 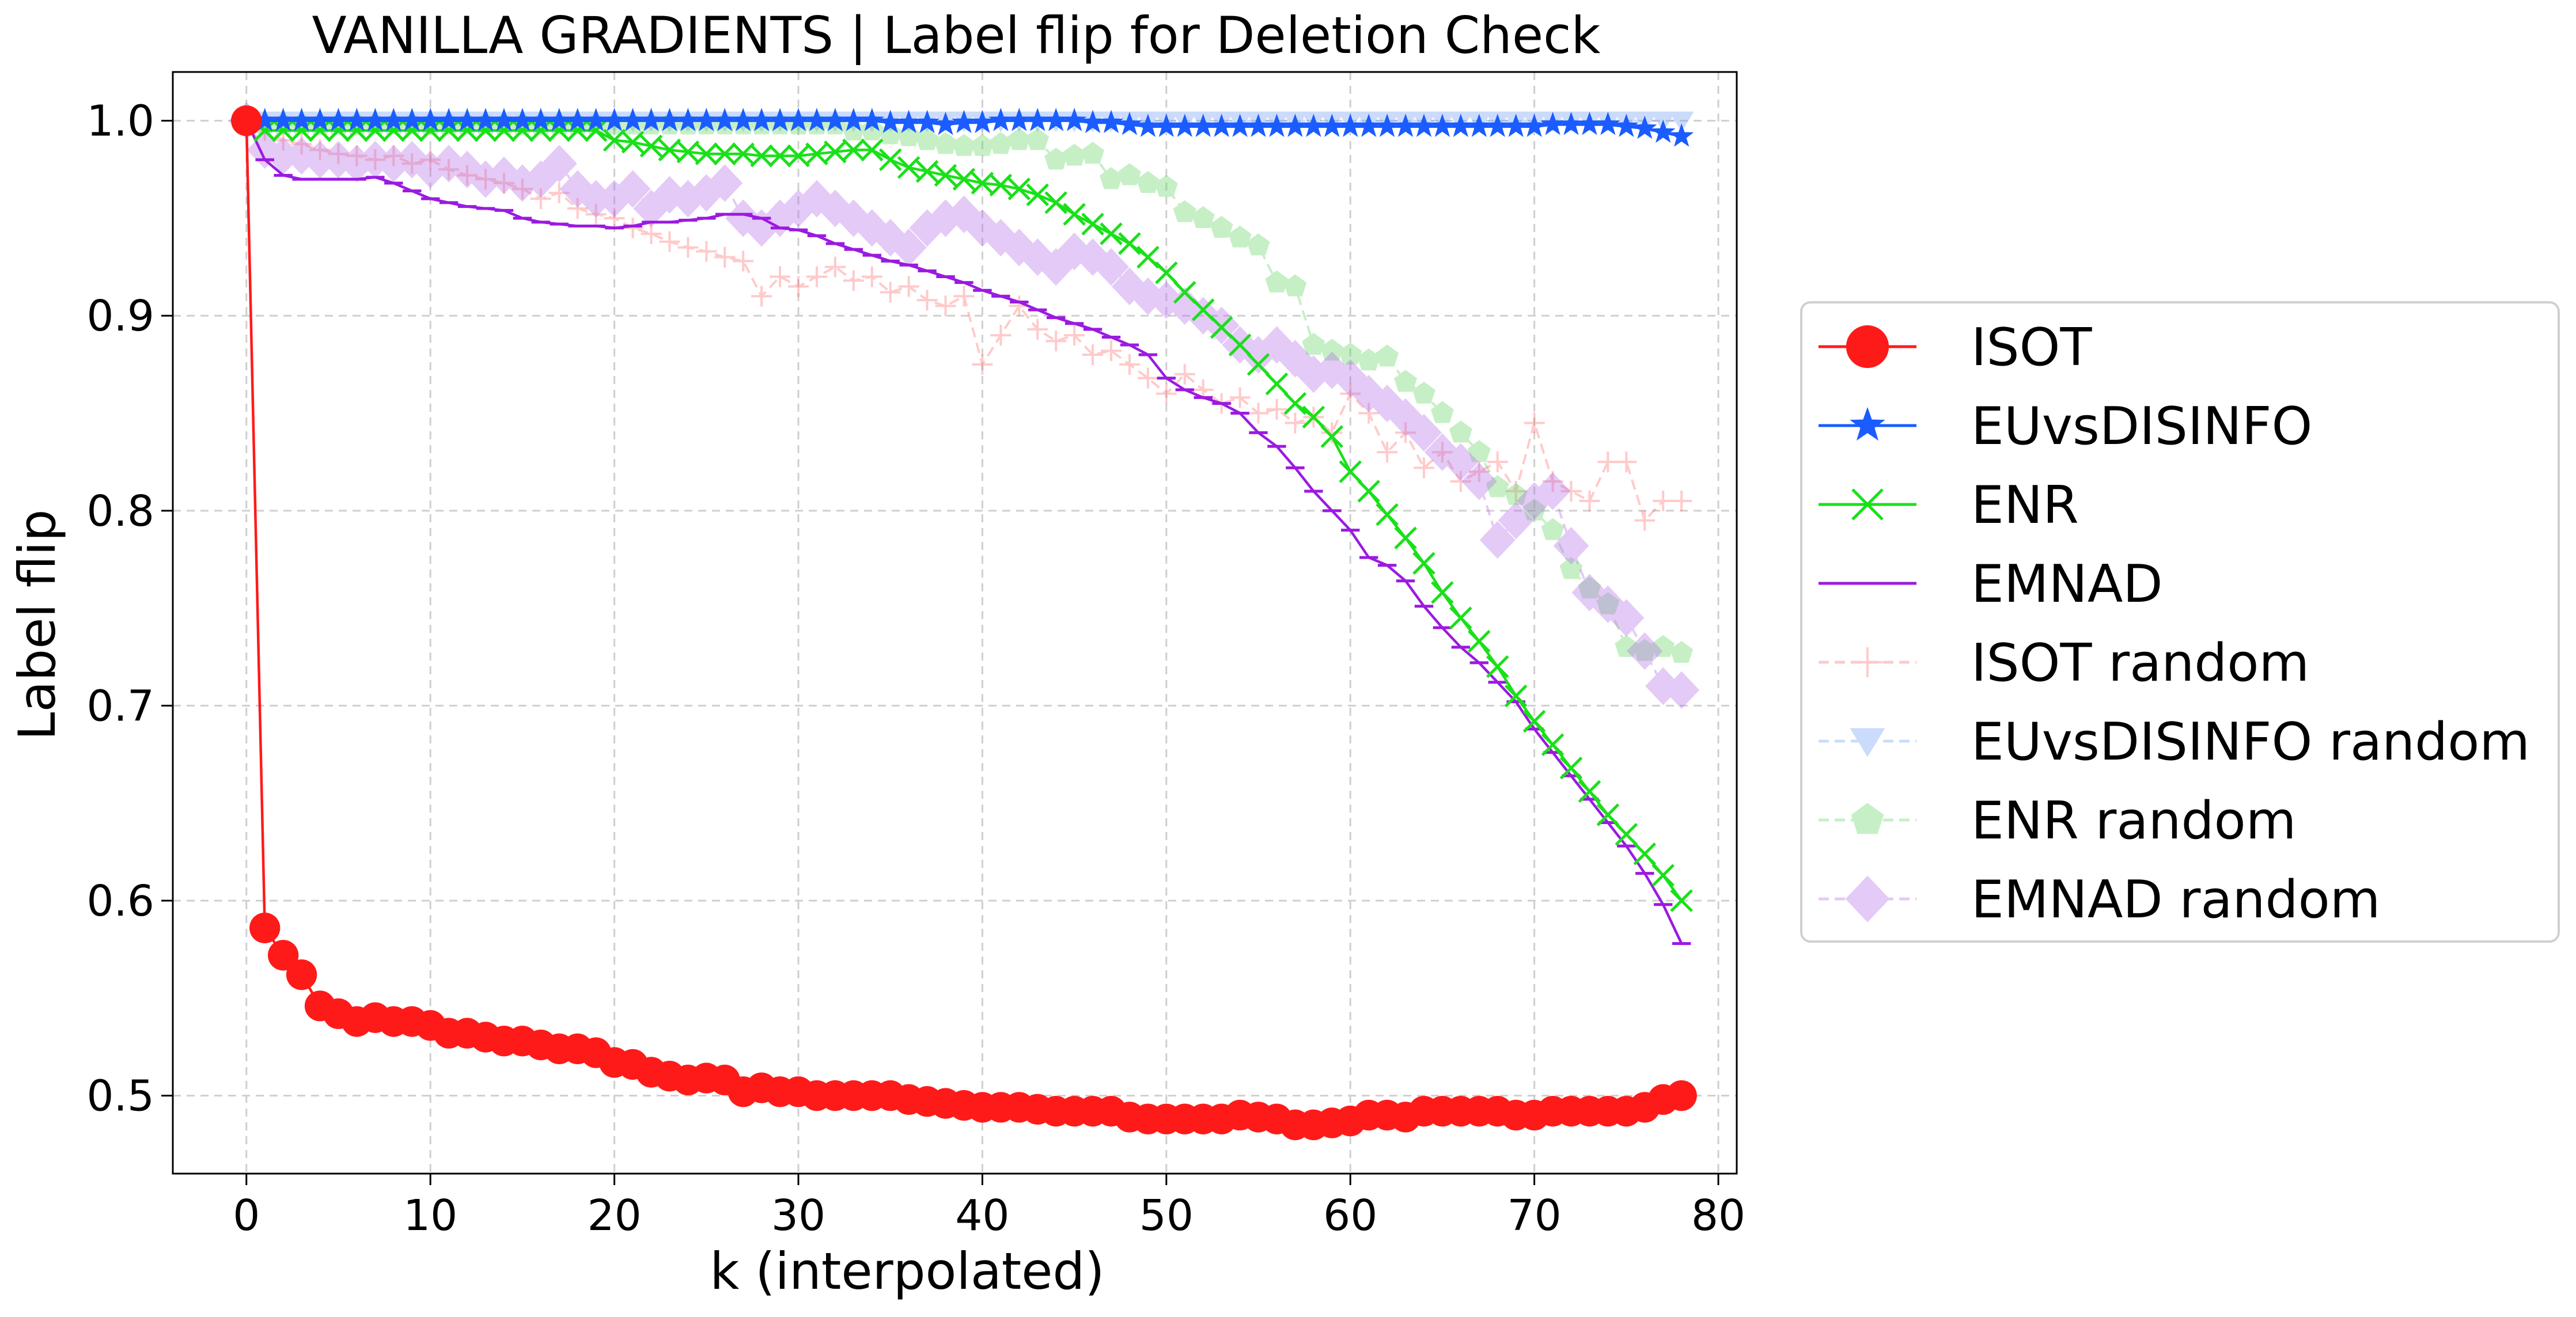 What do you see at coordinates (615, 1216) in the screenshot?
I see `x-tick-label: 20` at bounding box center [615, 1216].